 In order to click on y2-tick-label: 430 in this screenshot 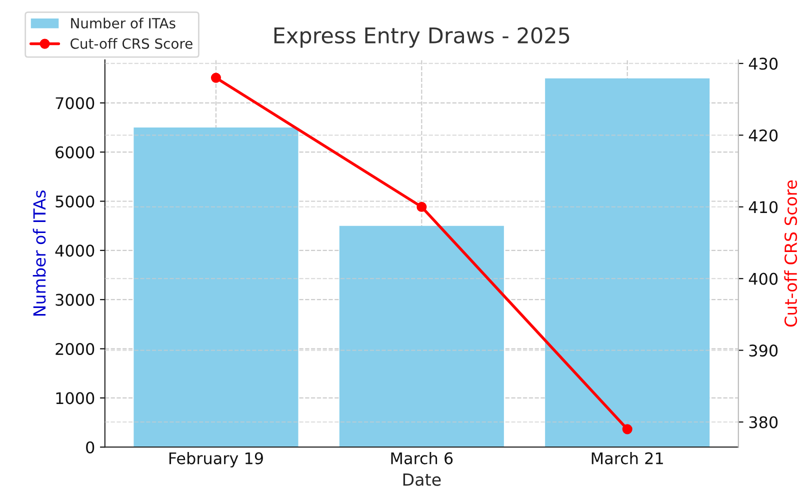, I will do `click(763, 64)`.